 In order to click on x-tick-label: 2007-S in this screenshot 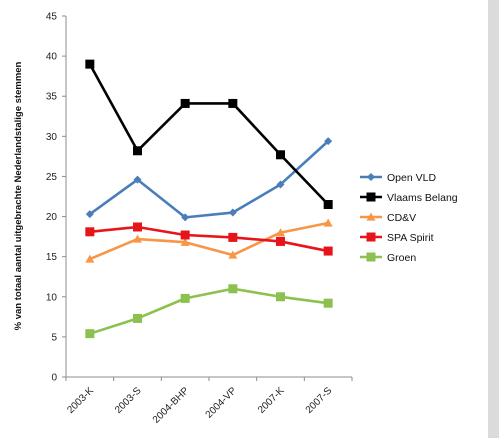, I will do `click(319, 400)`.